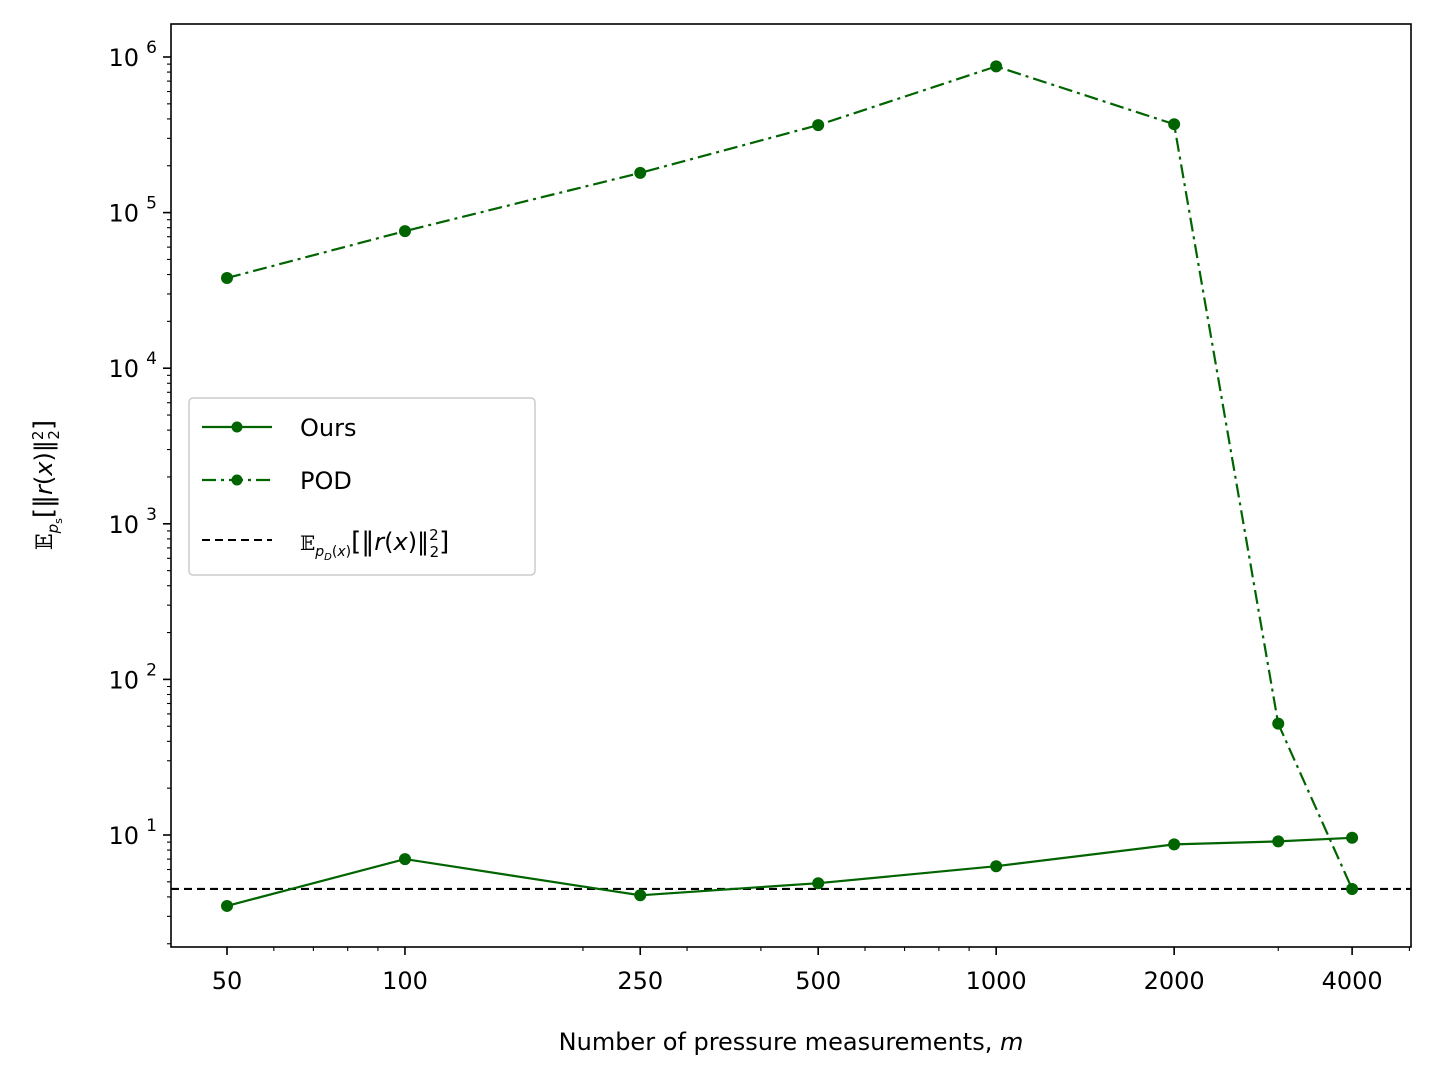  I want to click on y-tick-exponent: 5, so click(151, 204).